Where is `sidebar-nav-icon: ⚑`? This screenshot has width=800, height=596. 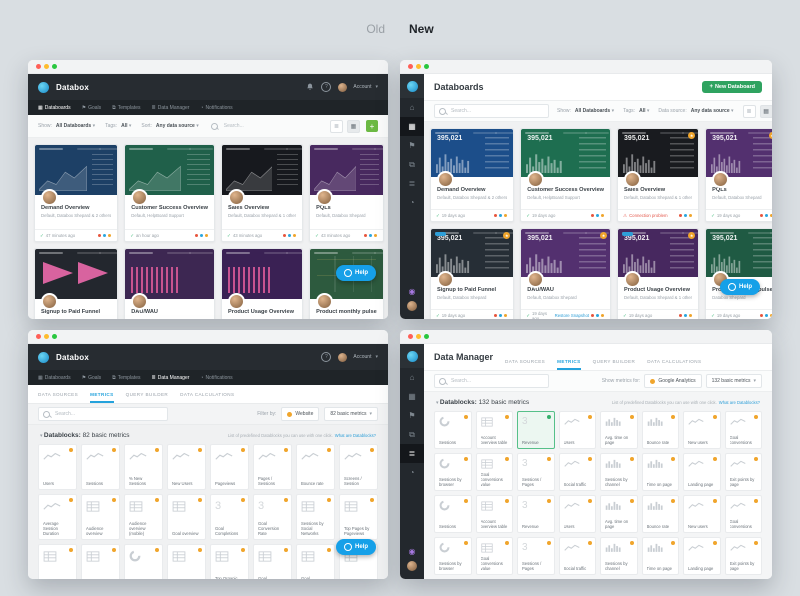 sidebar-nav-icon: ⚑ is located at coordinates (412, 415).